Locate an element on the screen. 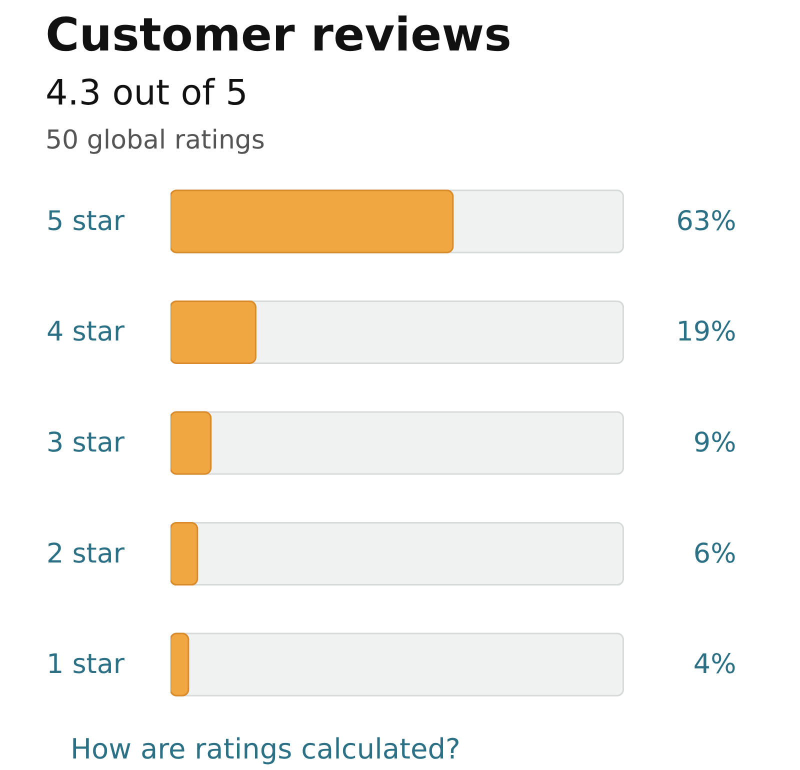 The height and width of the screenshot is (770, 800). data-label: 63% is located at coordinates (706, 221).